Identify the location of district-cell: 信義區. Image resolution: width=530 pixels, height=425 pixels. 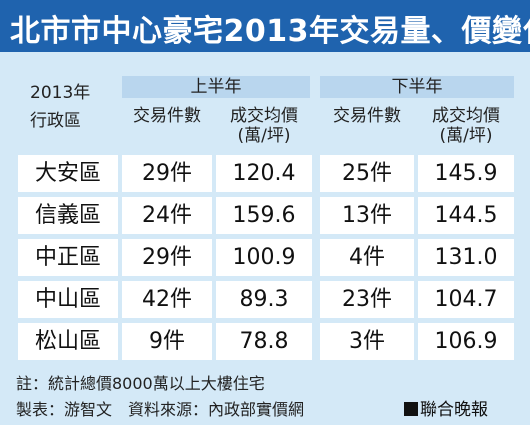
(68, 215).